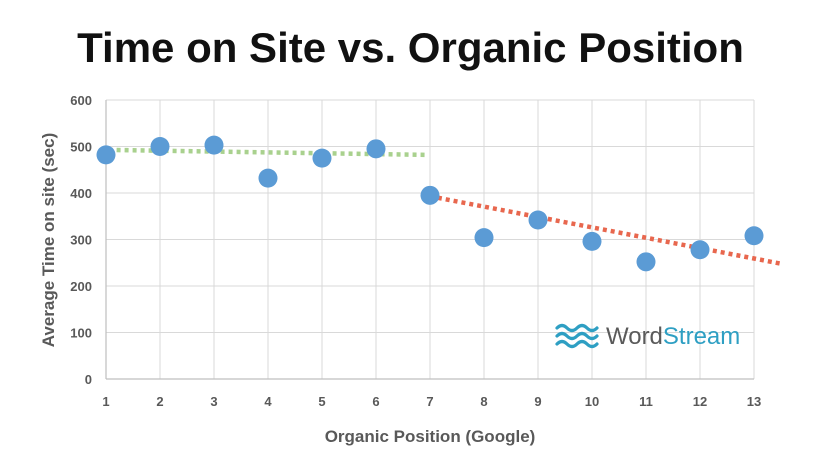 Image resolution: width=821 pixels, height=452 pixels. I want to click on logo-text: WordStream, so click(673, 336).